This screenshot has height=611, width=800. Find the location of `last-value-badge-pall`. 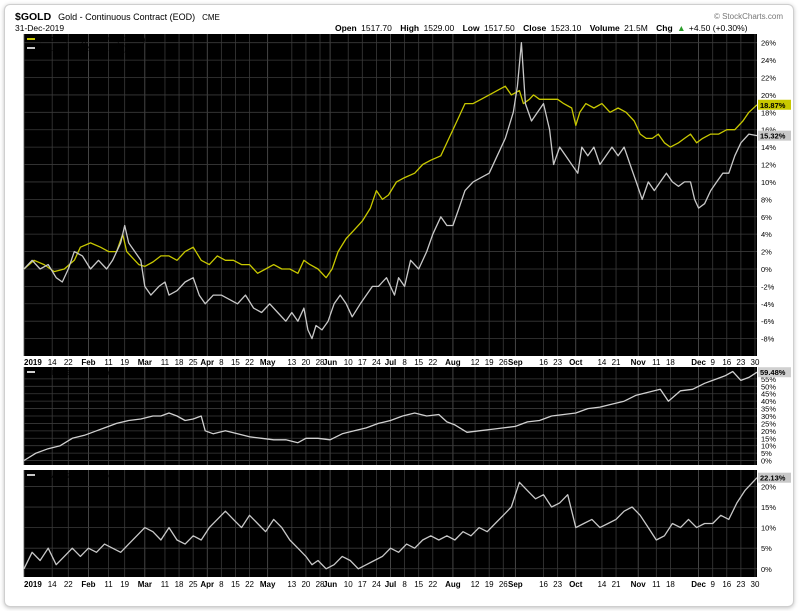

last-value-badge-pall is located at coordinates (774, 372).